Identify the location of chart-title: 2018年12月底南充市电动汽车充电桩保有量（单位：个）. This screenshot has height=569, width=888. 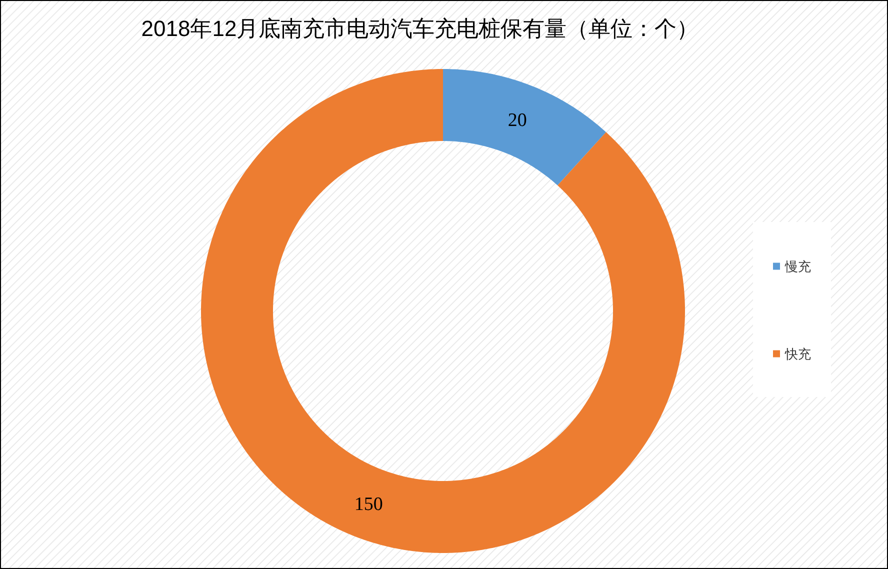
(420, 28).